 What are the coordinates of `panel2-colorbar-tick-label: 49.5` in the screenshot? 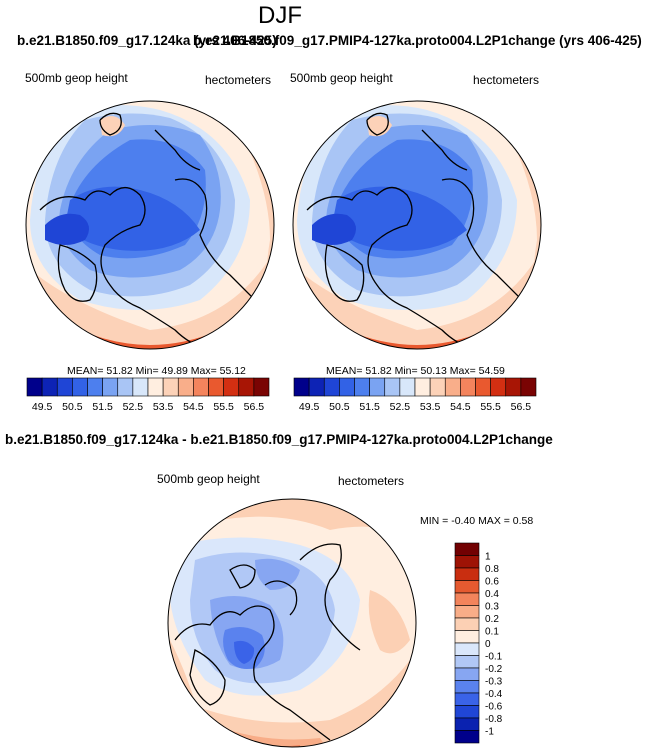 It's located at (309, 407).